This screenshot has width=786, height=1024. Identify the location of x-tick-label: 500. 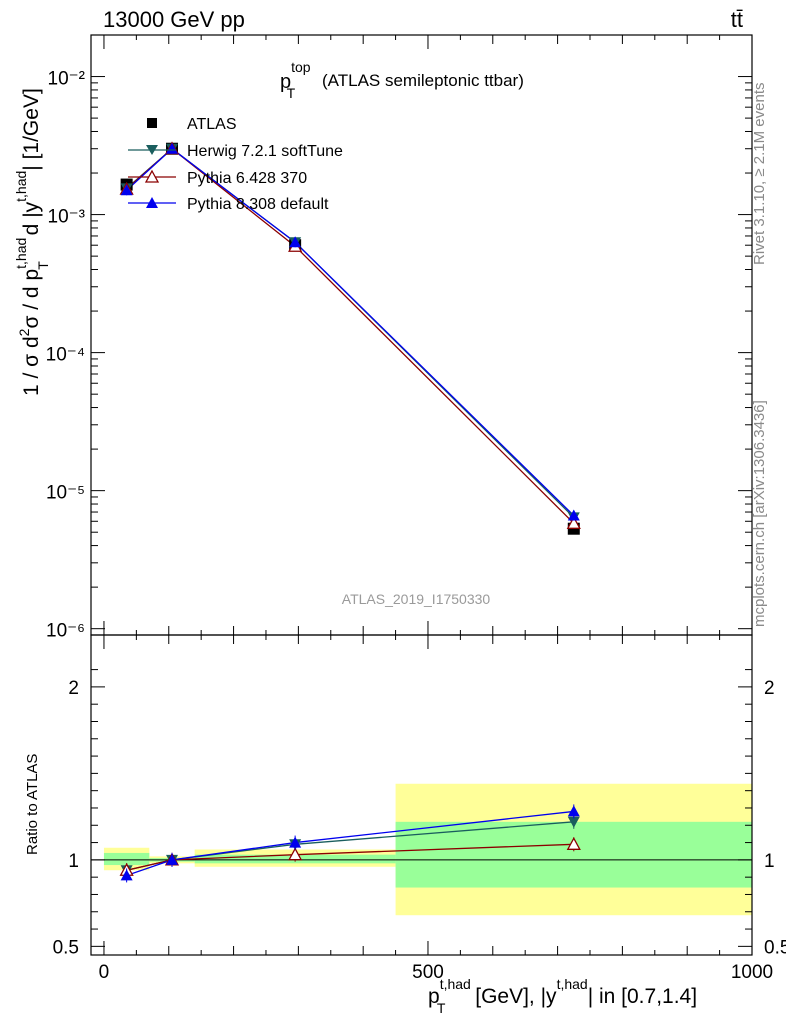
(428, 972).